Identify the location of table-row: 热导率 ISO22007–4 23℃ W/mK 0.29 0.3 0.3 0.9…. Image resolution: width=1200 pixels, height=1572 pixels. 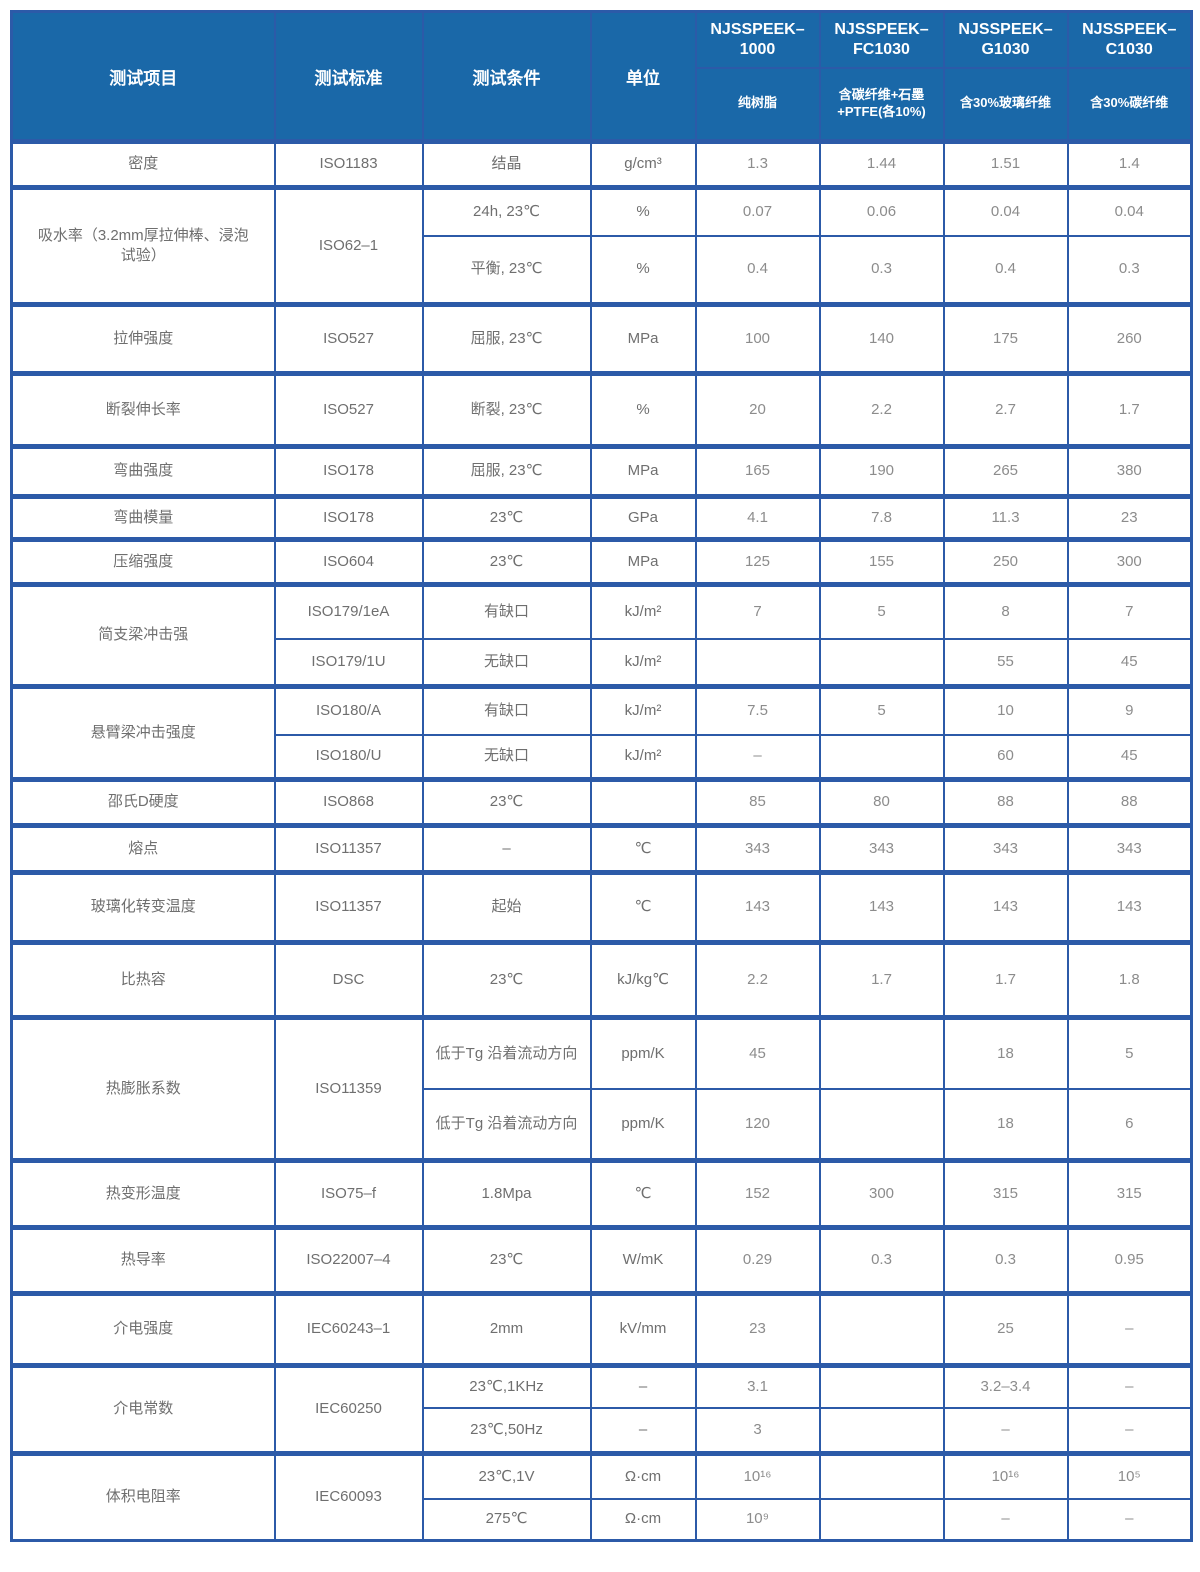
(601, 1260).